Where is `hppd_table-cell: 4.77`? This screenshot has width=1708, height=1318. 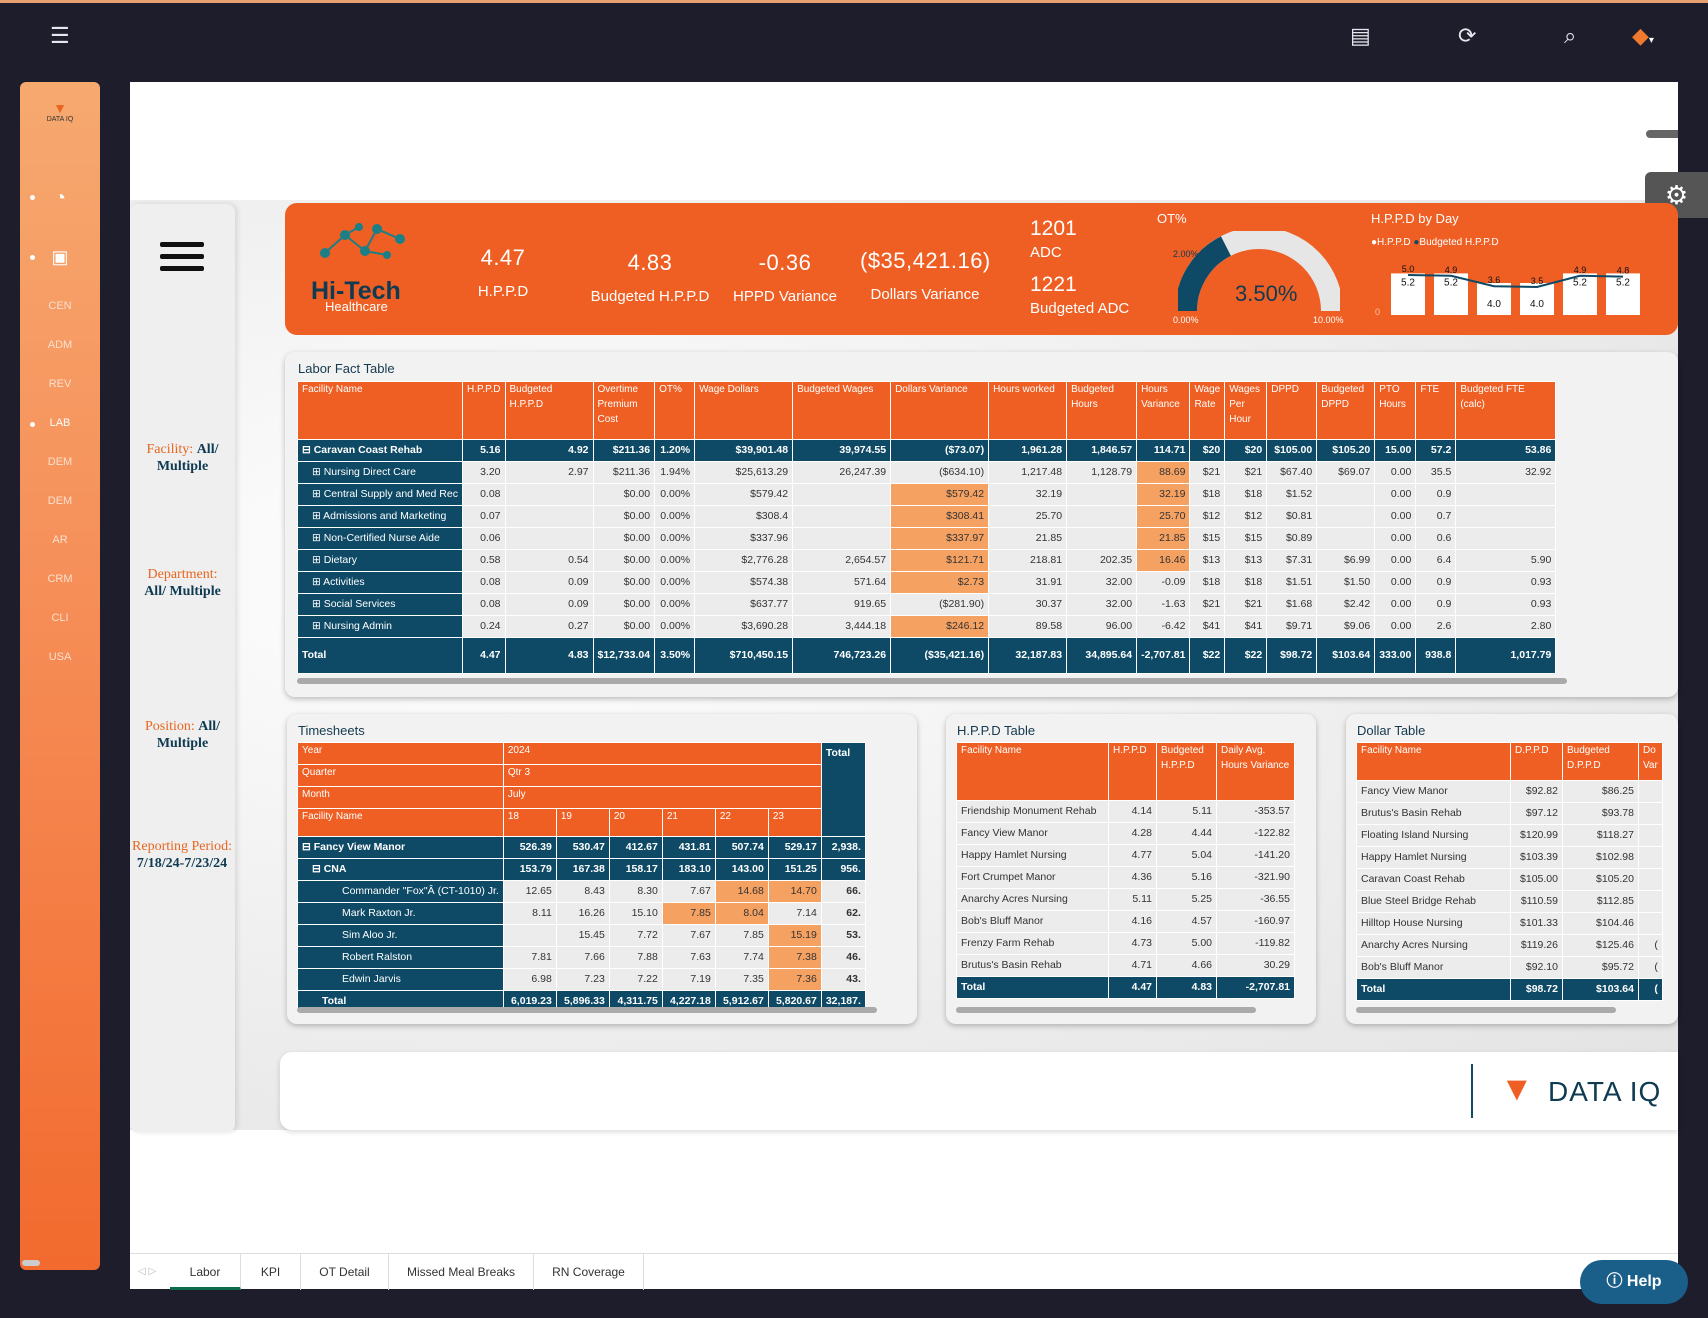
hppd_table-cell: 4.77 is located at coordinates (1132, 855).